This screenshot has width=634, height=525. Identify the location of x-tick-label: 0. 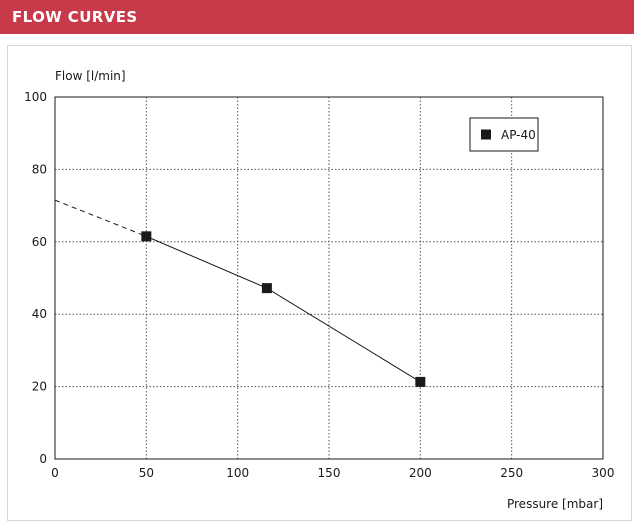
(55, 473).